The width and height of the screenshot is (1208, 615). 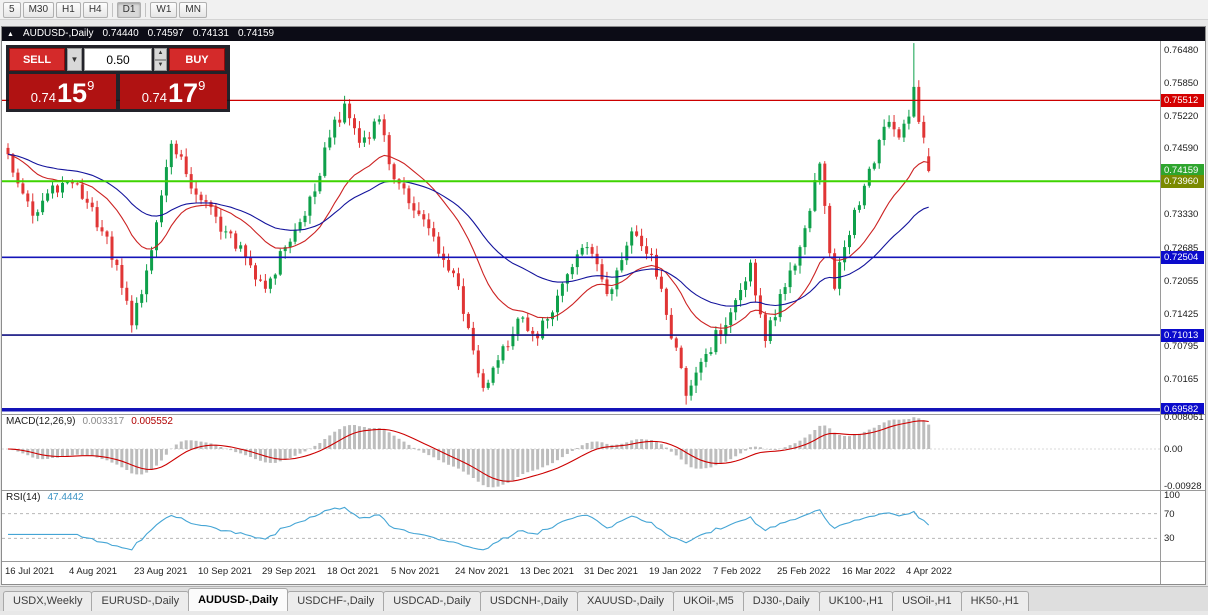 I want to click on rsi-axis-tick: 100, so click(x=1172, y=495).